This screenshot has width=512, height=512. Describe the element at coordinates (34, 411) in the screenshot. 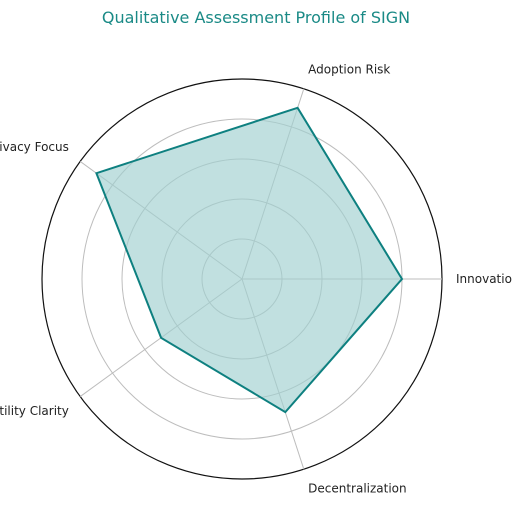

I see `axis-label-utility-clarity: Utility Clarity` at that location.